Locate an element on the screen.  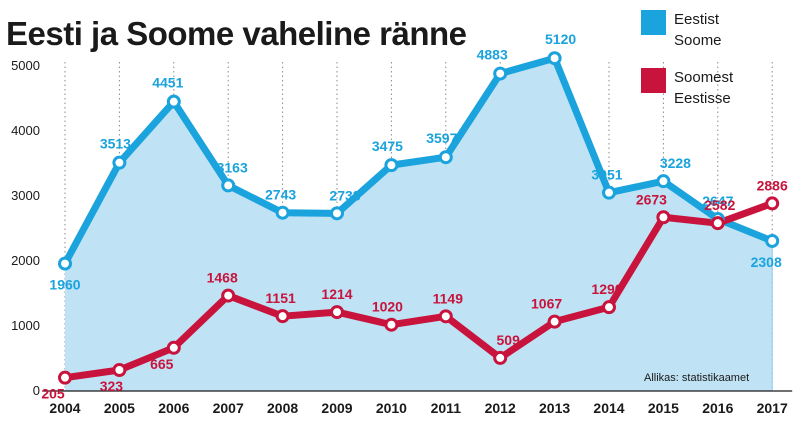
data-label: 1960 is located at coordinates (64, 285).